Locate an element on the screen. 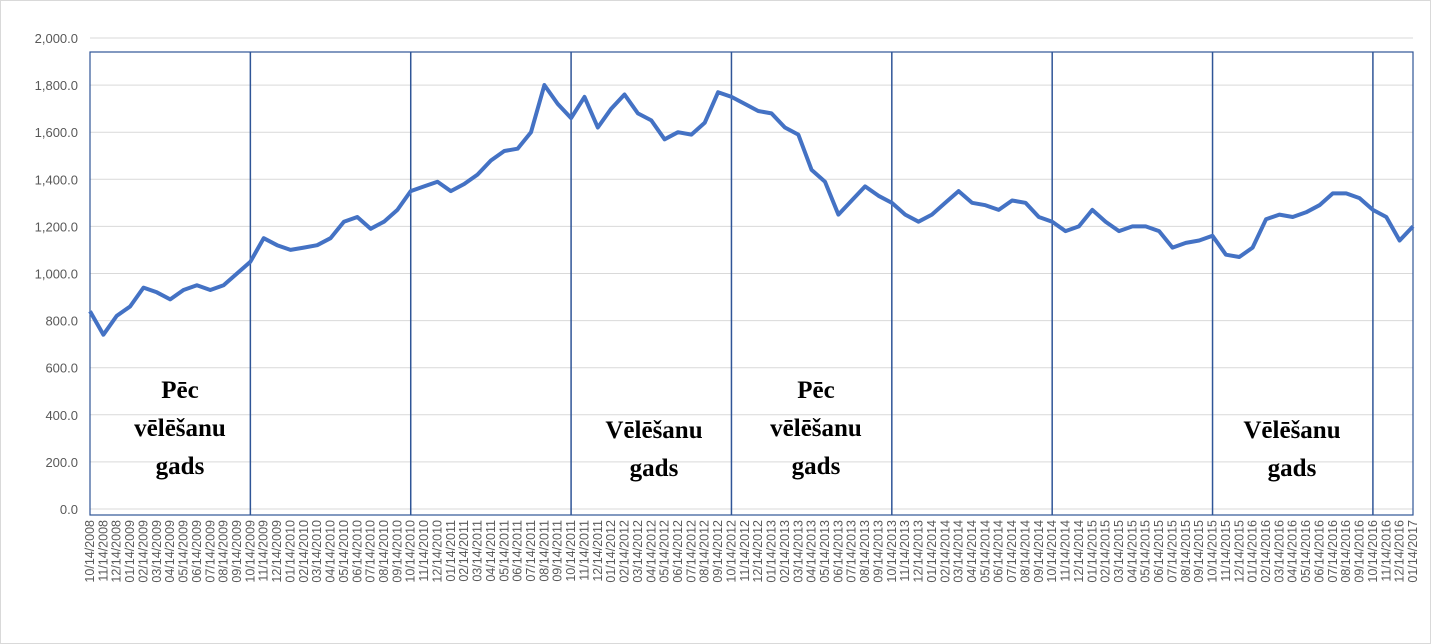 The height and width of the screenshot is (644, 1431). x-tick-label: 11/14/2016 is located at coordinates (1386, 551).